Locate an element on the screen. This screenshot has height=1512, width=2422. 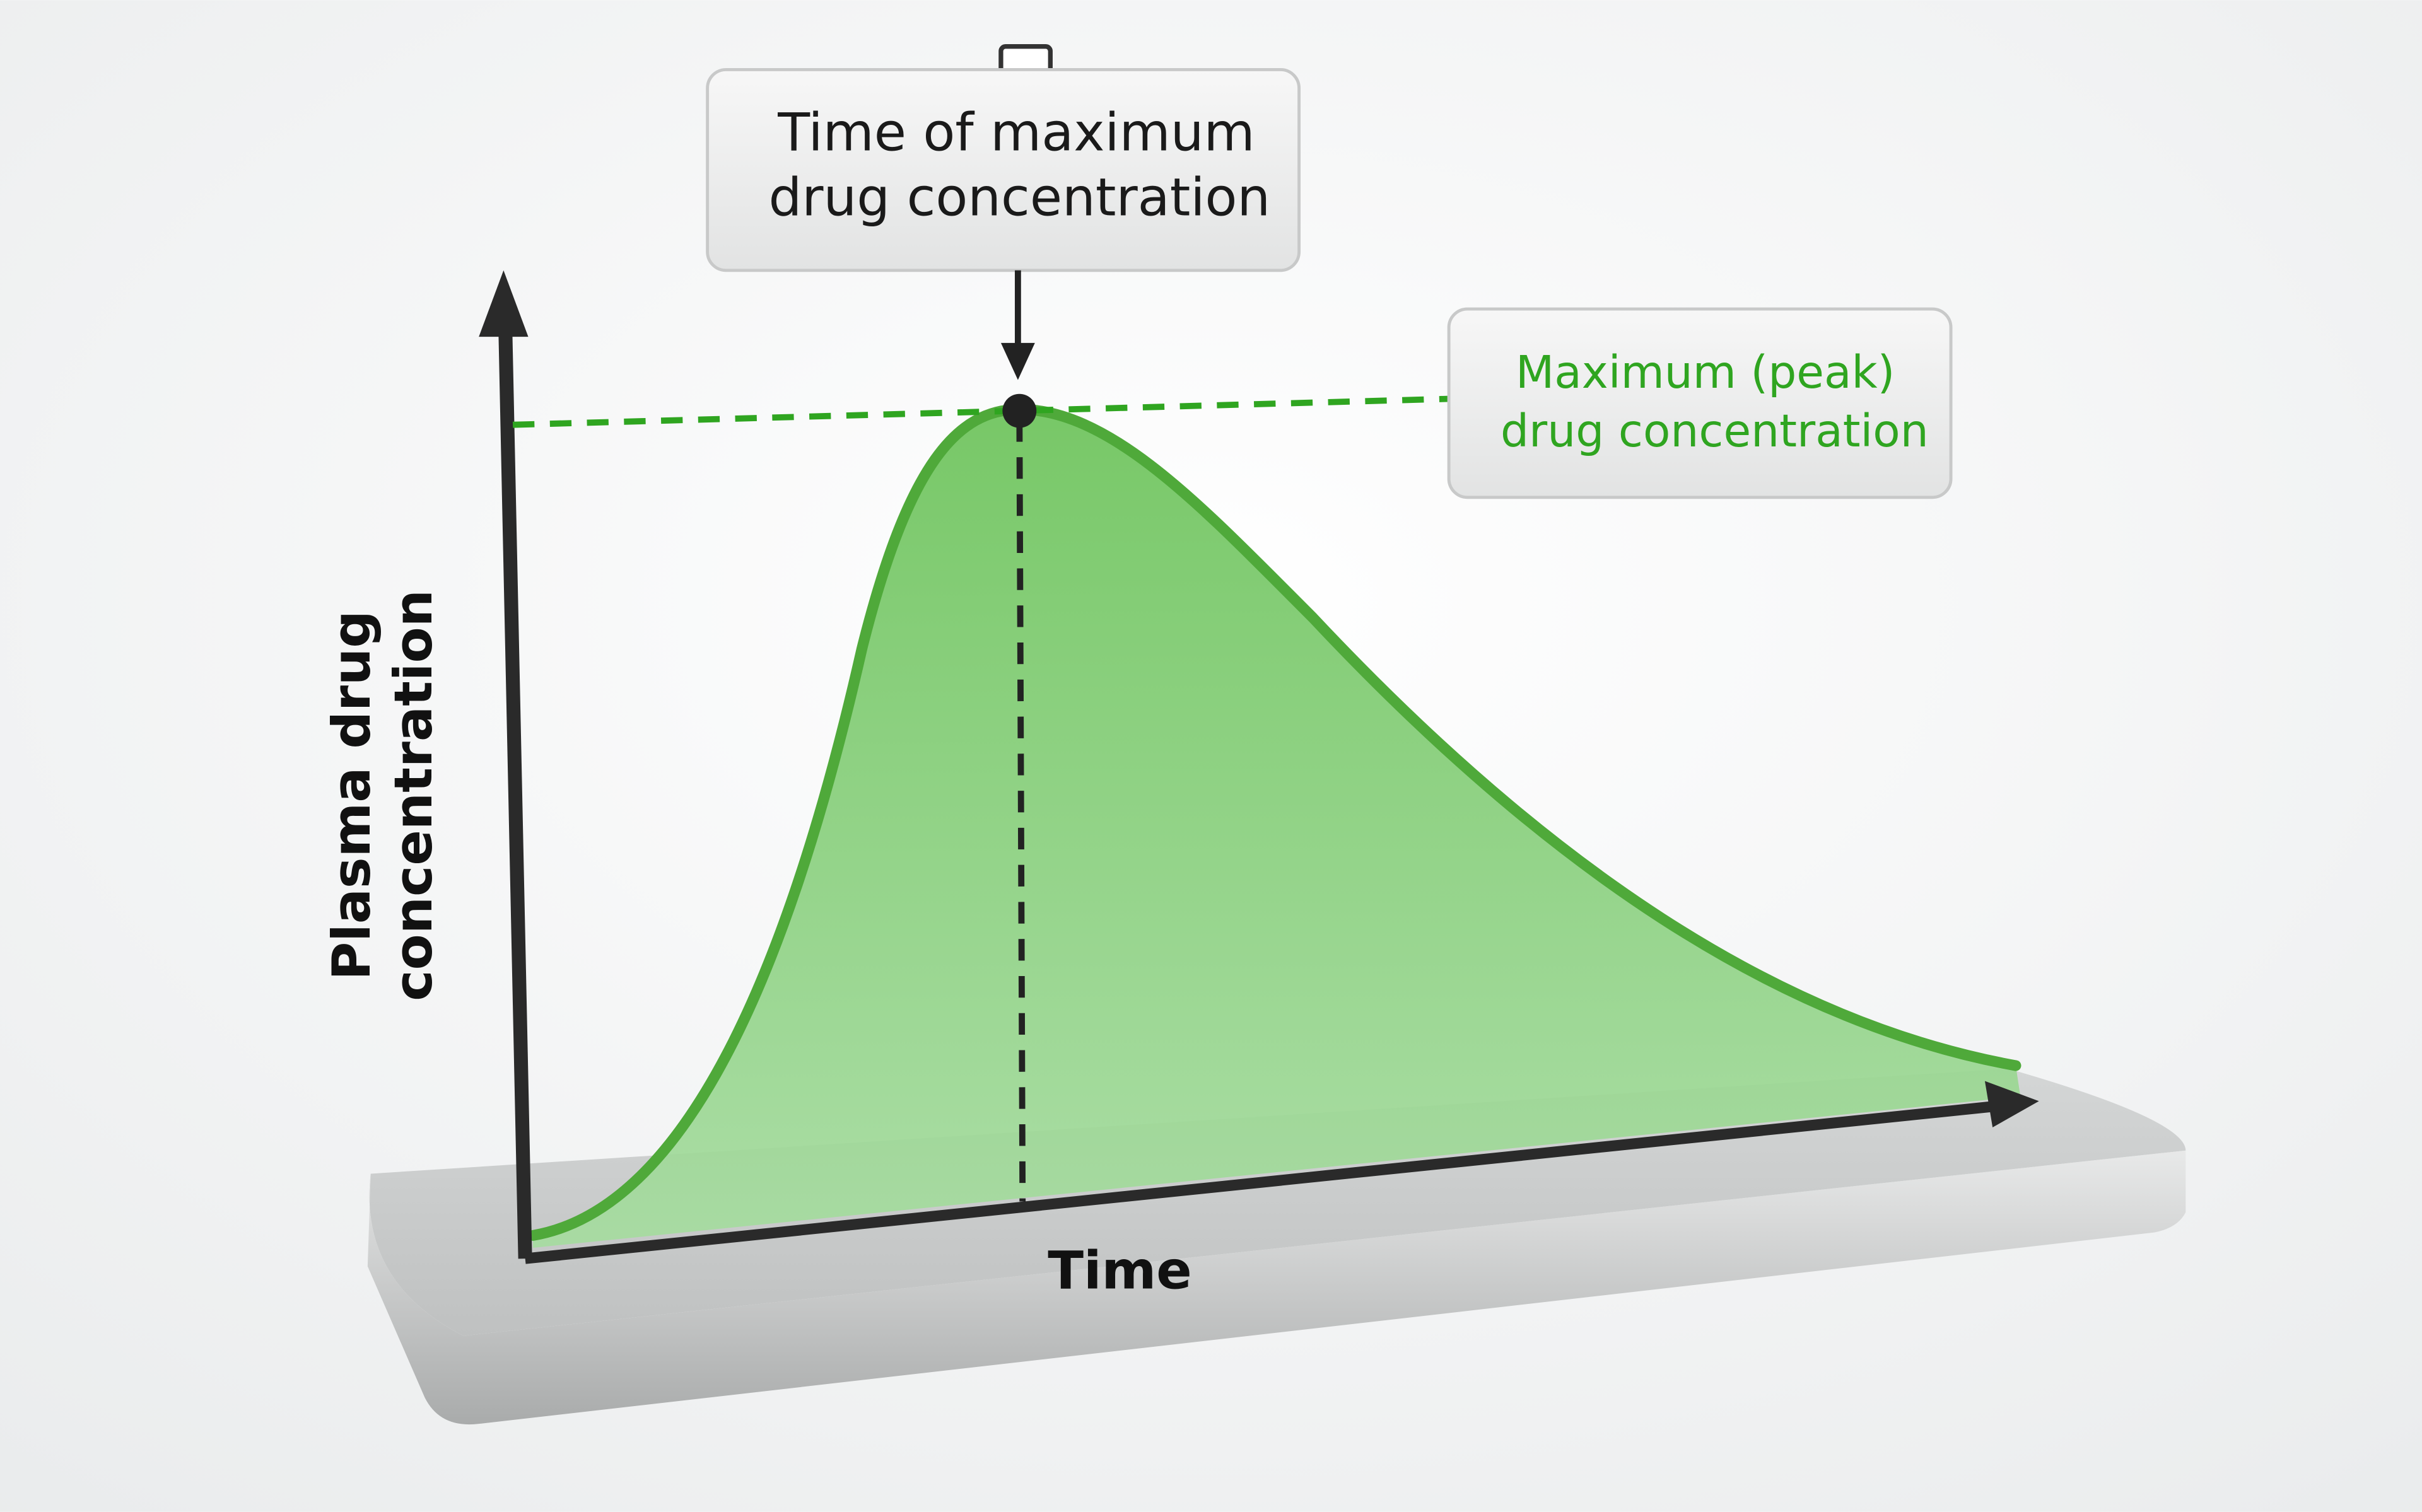
callout-arrowhead is located at coordinates (1017, 361).